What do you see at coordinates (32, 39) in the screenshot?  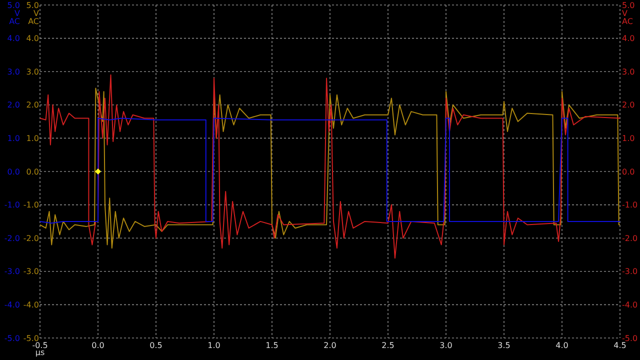 I see `y-tick-label: 4.0` at bounding box center [32, 39].